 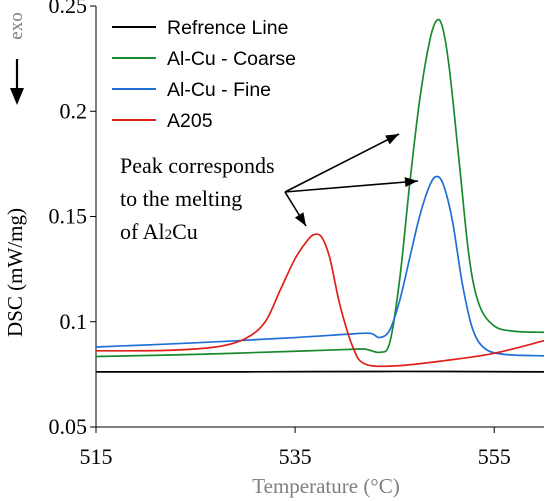 What do you see at coordinates (185, 231) in the screenshot?
I see `annotation-cu: Cu` at bounding box center [185, 231].